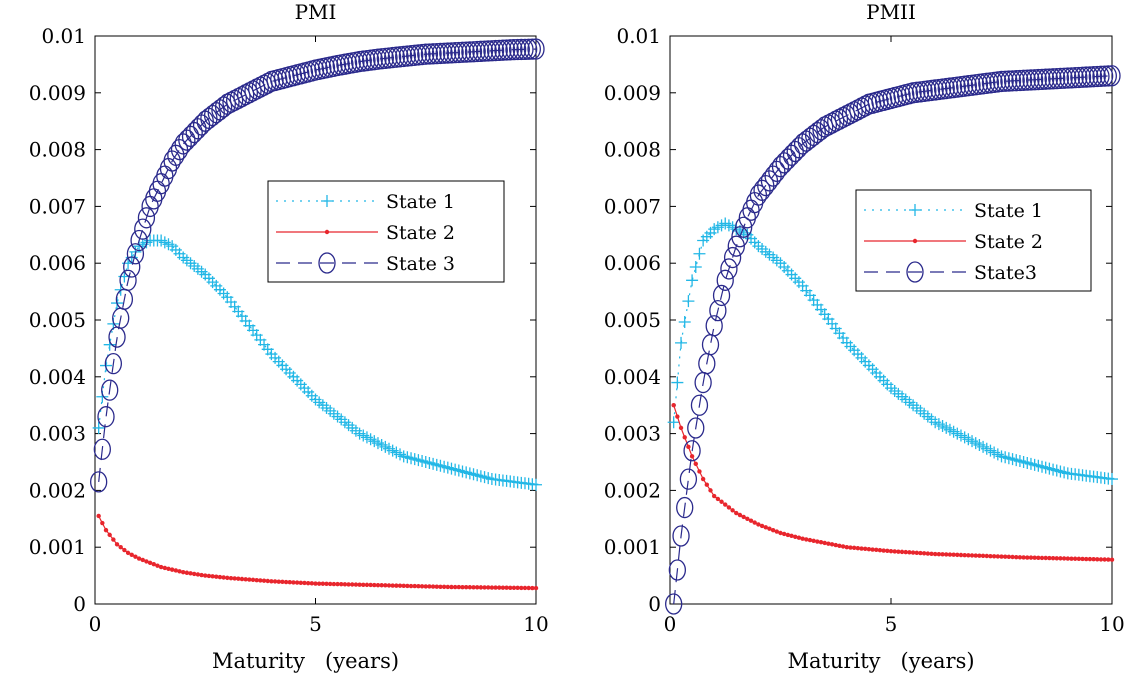 The width and height of the screenshot is (1125, 676). I want to click on series-line, so click(317, 552).